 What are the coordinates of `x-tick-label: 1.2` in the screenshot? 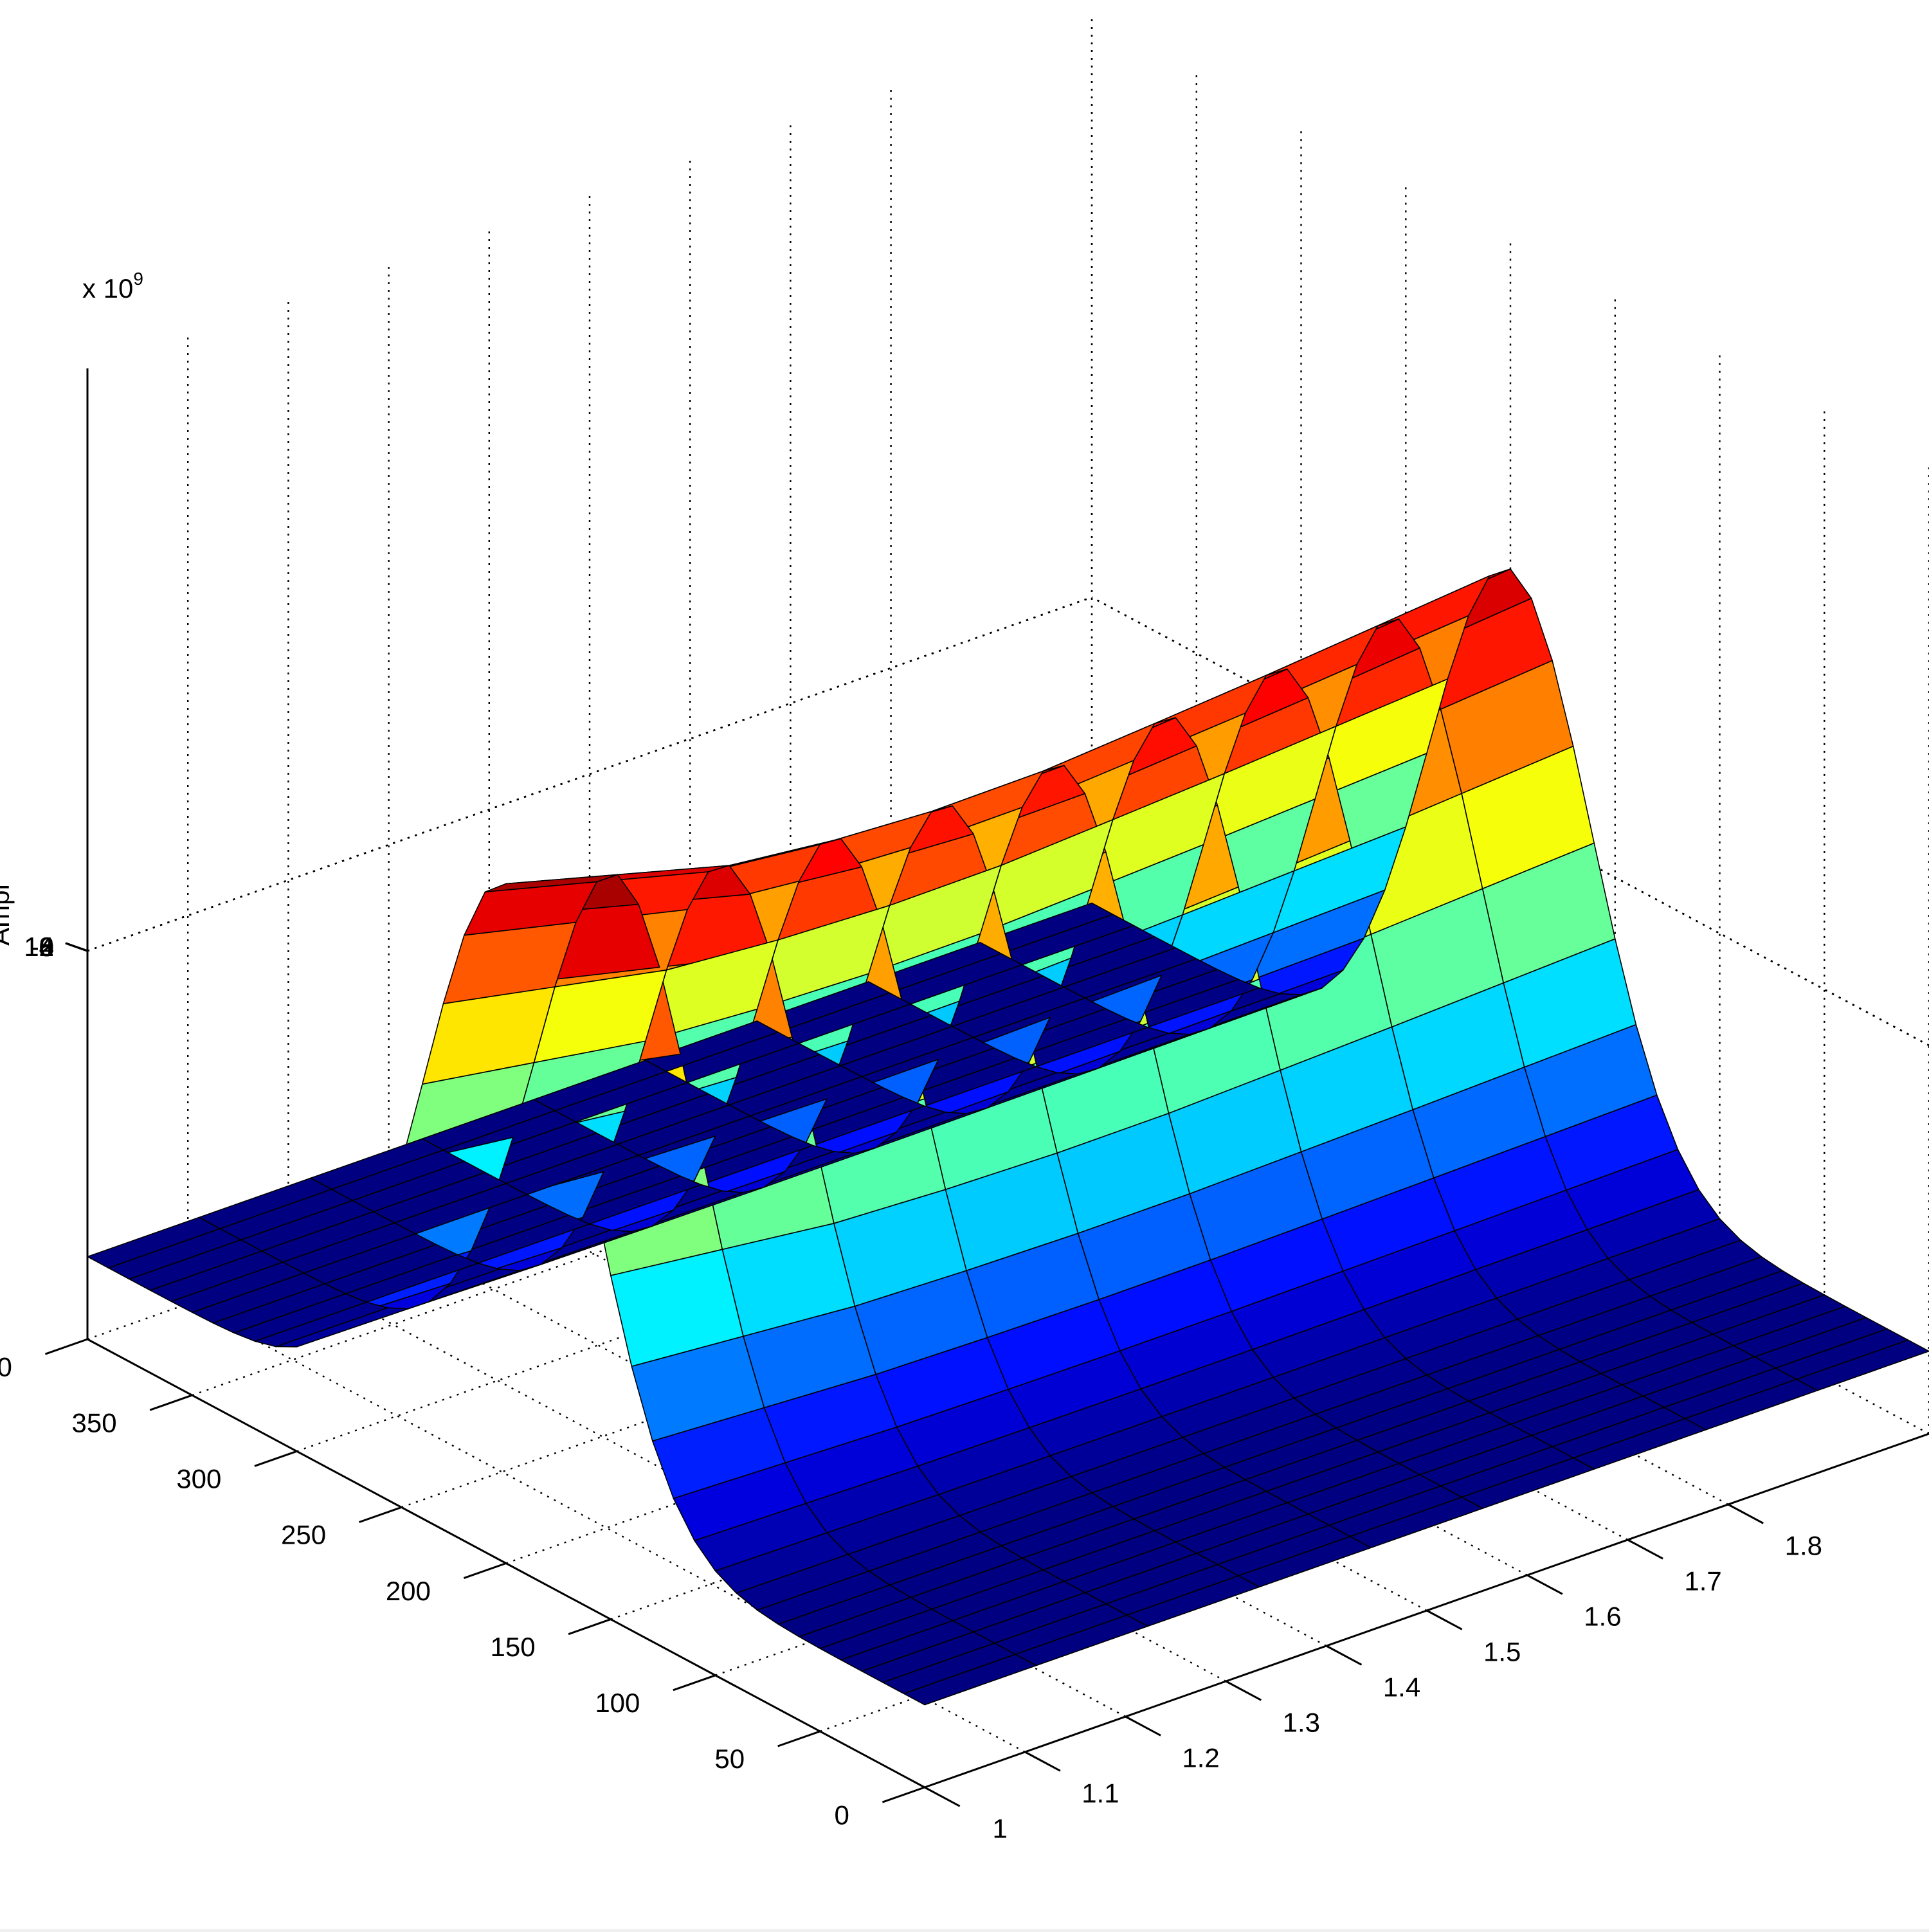 It's located at (1200, 1758).